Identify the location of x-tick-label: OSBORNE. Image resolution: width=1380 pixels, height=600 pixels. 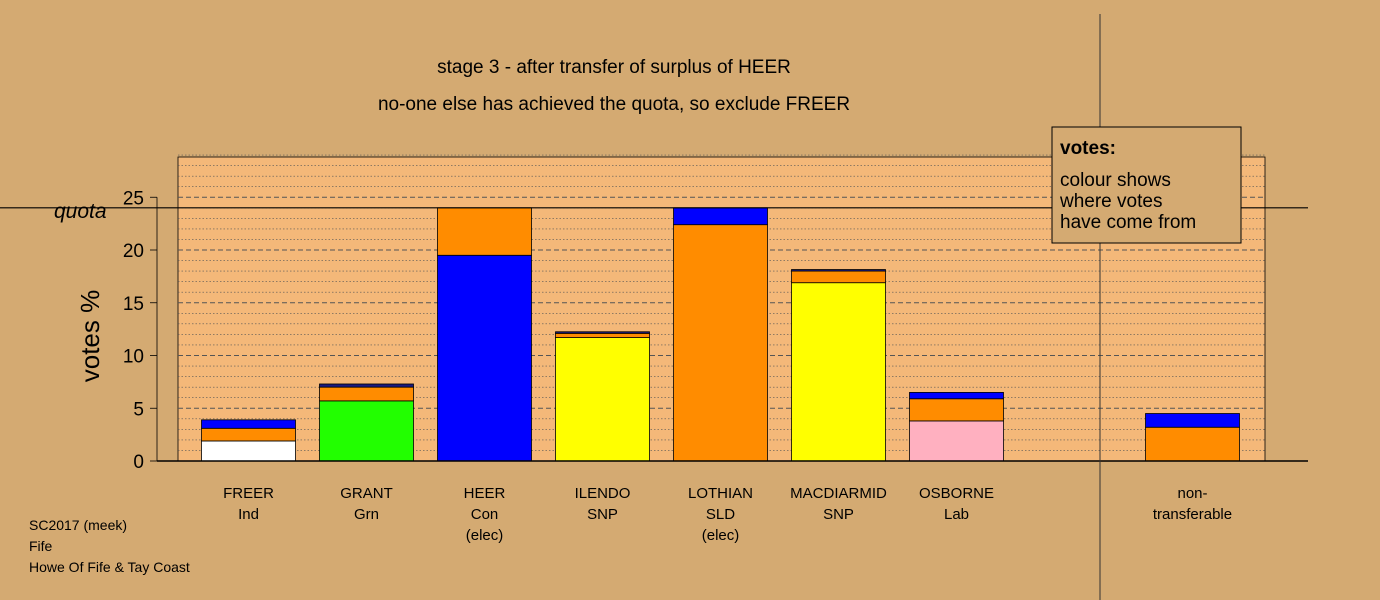
(956, 493).